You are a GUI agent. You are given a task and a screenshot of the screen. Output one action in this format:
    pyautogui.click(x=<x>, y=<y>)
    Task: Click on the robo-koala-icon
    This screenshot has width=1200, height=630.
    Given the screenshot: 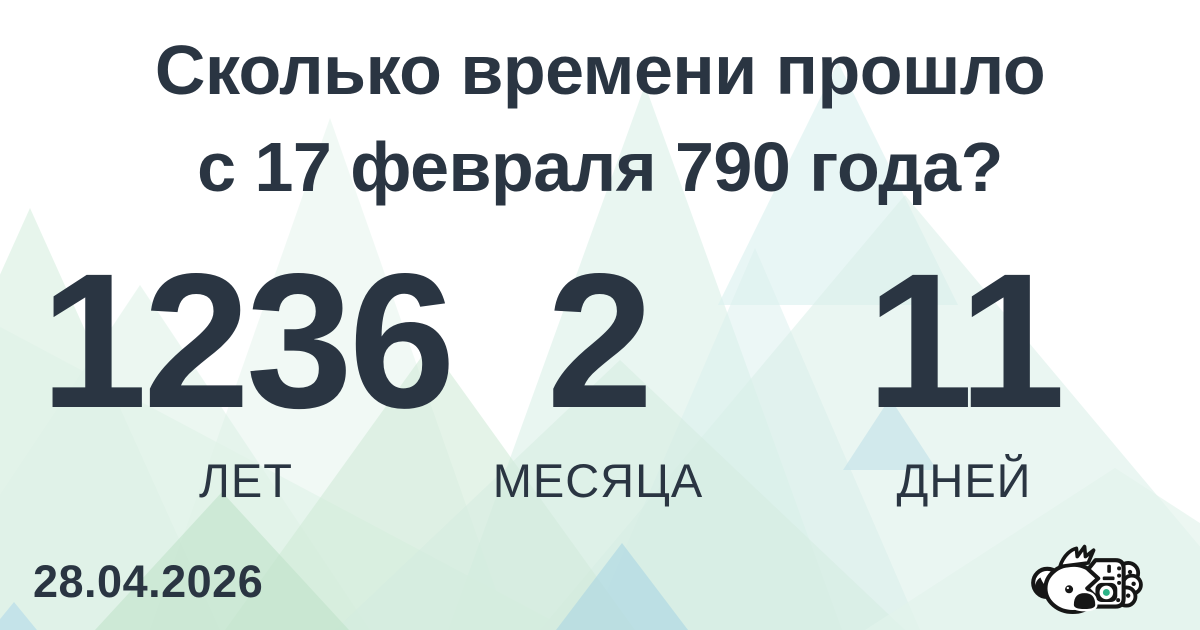 What is the action you would take?
    pyautogui.click(x=1087, y=579)
    